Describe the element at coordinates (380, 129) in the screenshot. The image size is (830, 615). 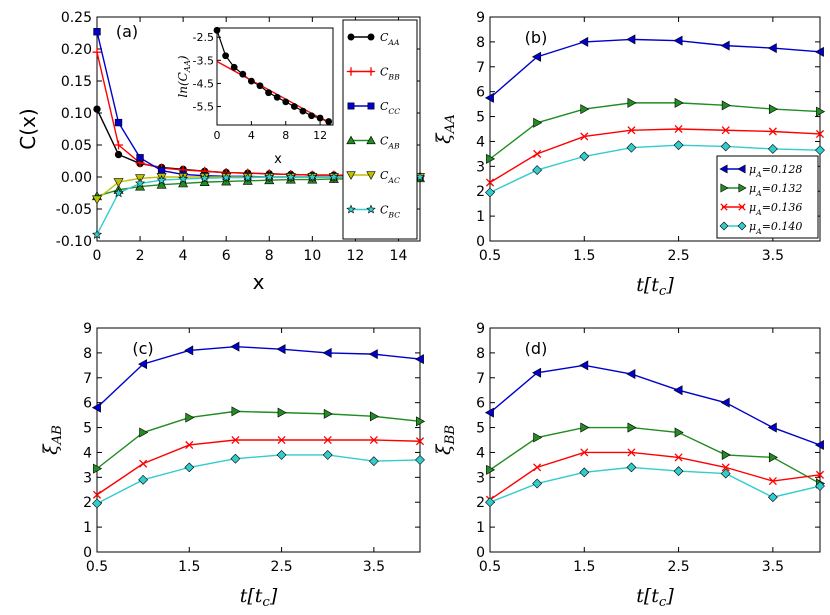
I see `legend-box` at that location.